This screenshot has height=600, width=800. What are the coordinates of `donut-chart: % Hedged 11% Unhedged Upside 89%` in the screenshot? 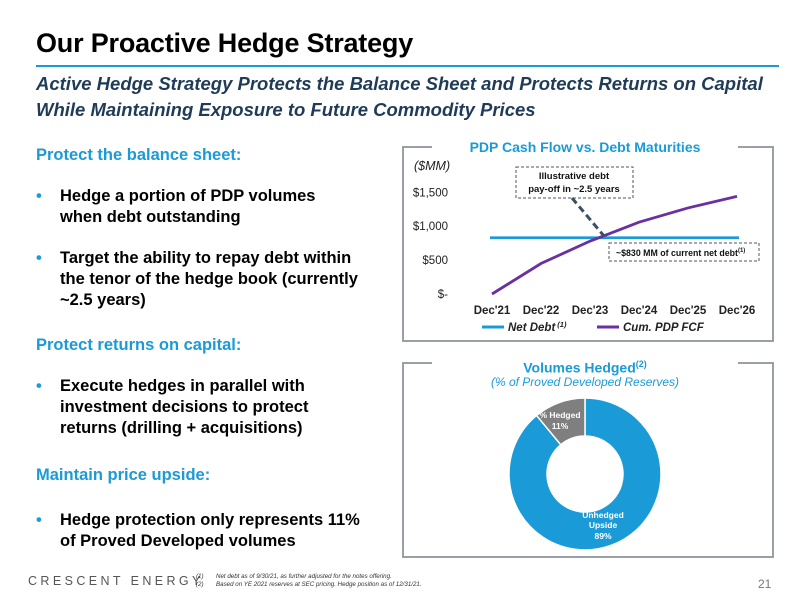 It's located at (585, 474).